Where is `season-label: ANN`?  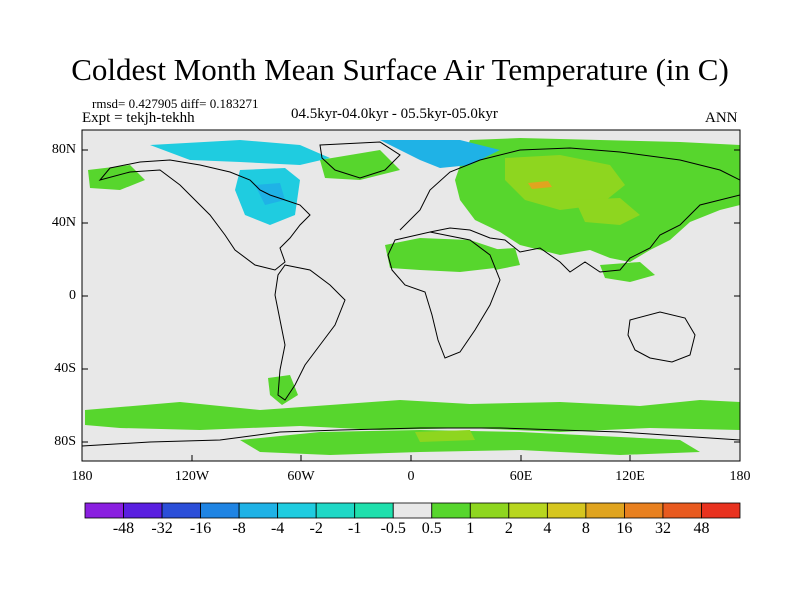 season-label: ANN is located at coordinates (721, 118).